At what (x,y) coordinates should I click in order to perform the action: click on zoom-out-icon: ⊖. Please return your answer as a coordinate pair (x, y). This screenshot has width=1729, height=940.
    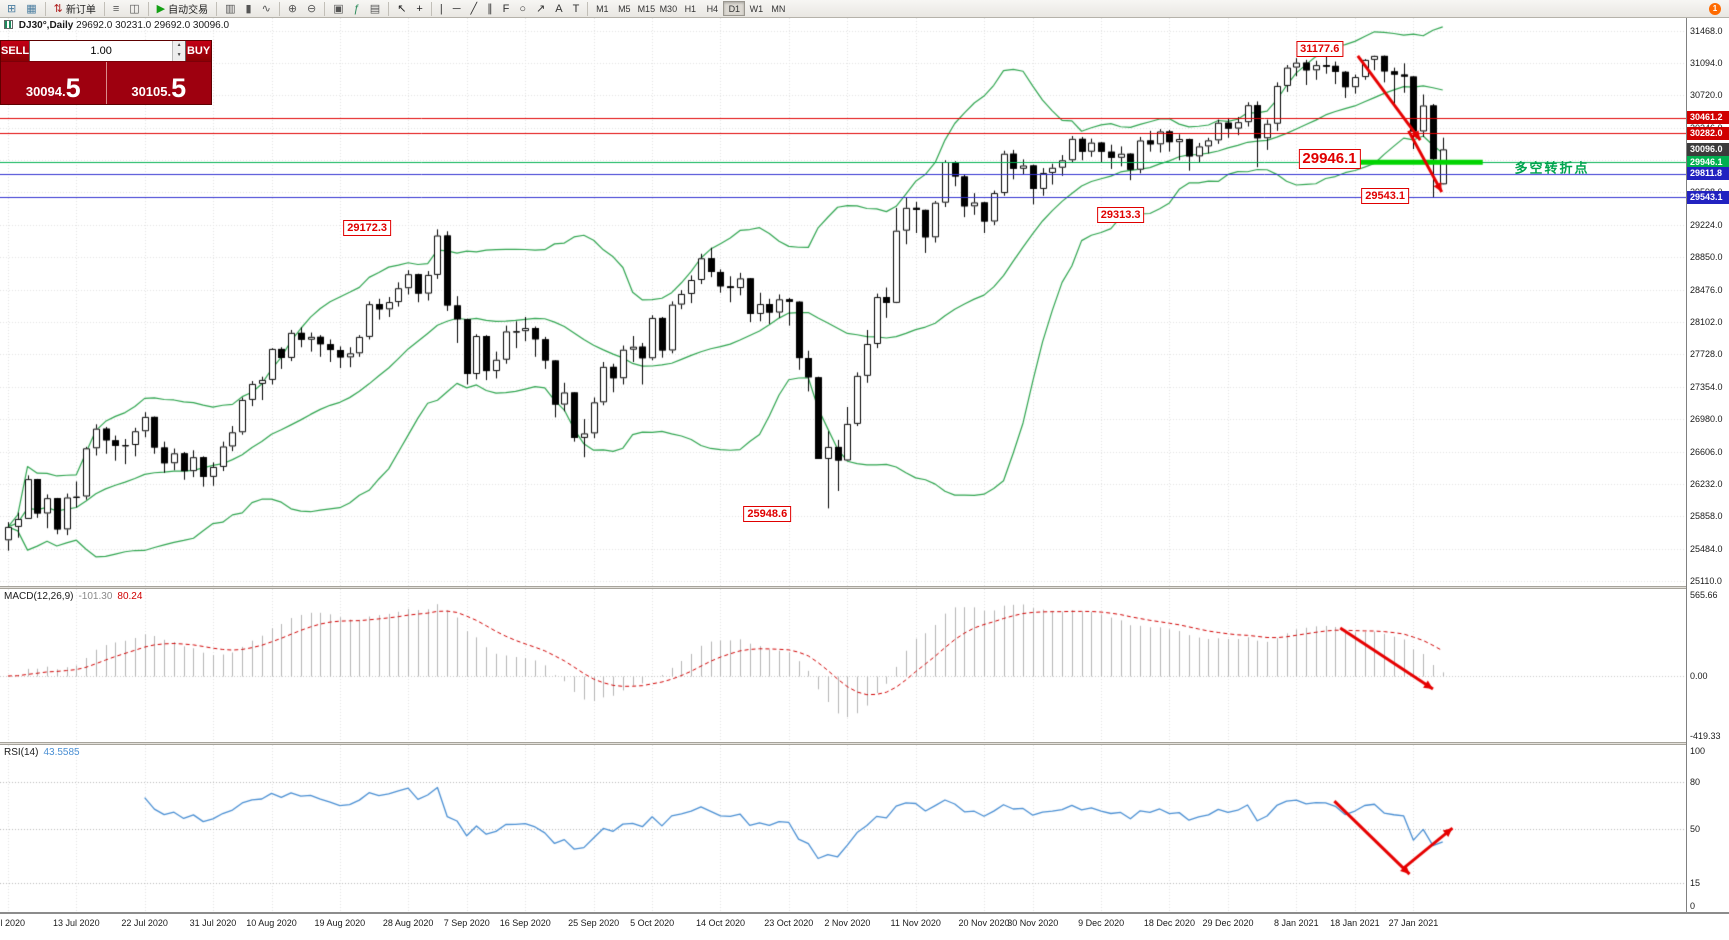
    Looking at the image, I should click on (312, 8).